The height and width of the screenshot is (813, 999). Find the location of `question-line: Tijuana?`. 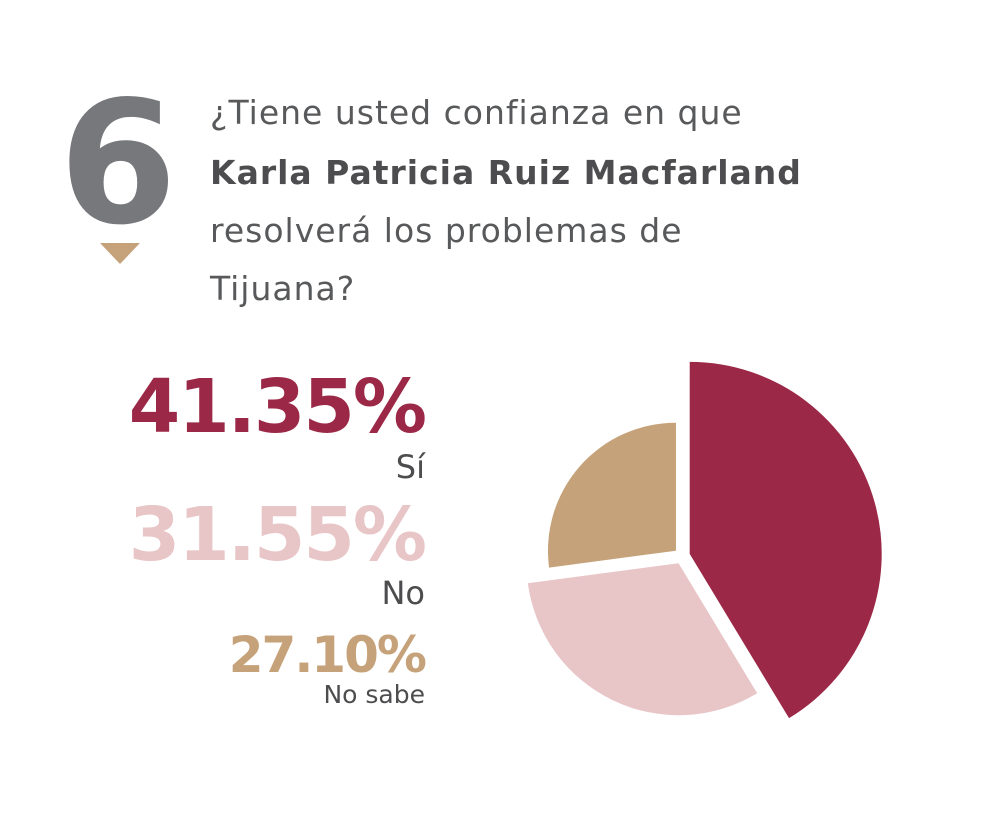

question-line: Tijuana? is located at coordinates (282, 288).